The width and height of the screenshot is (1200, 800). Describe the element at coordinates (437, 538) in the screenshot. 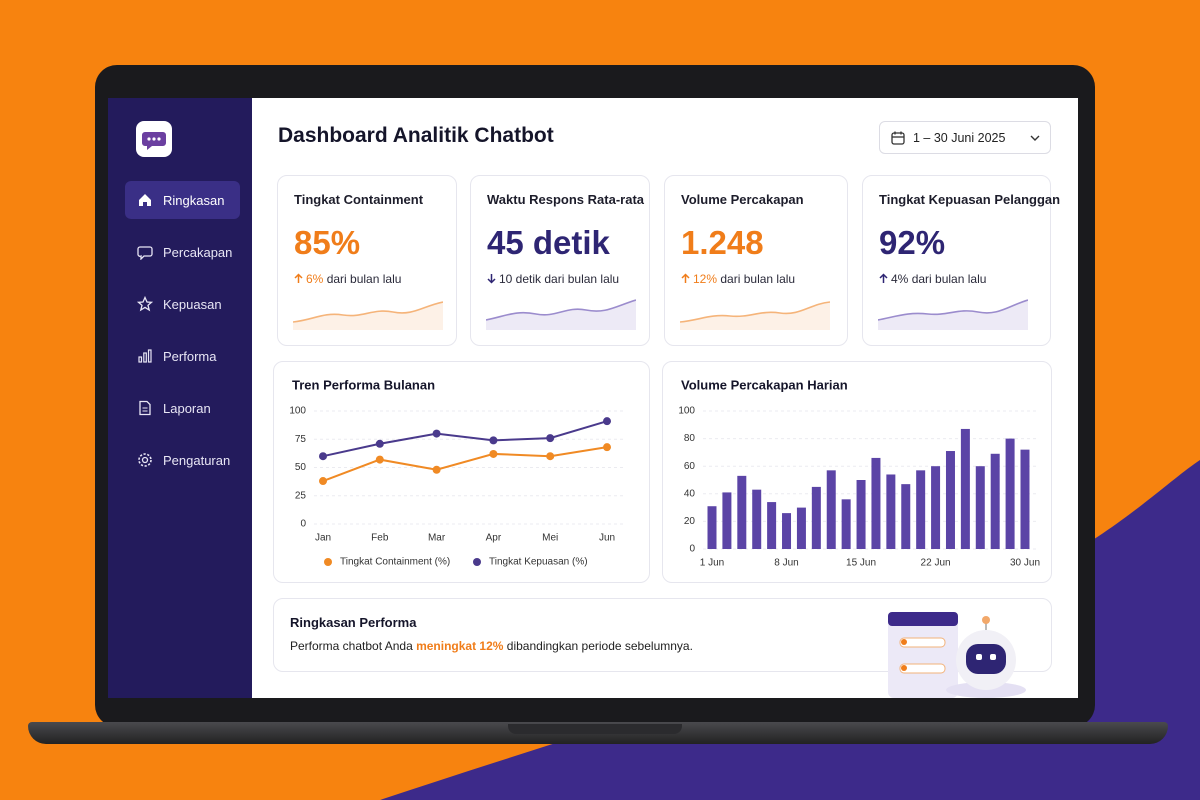

I see `x-tick-label: Mar` at that location.